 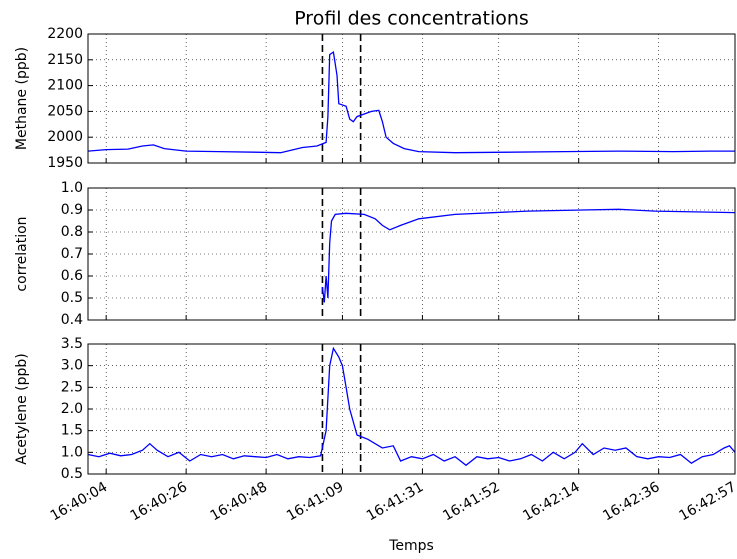 What do you see at coordinates (72, 276) in the screenshot?
I see `y-tick-label: 0.6` at bounding box center [72, 276].